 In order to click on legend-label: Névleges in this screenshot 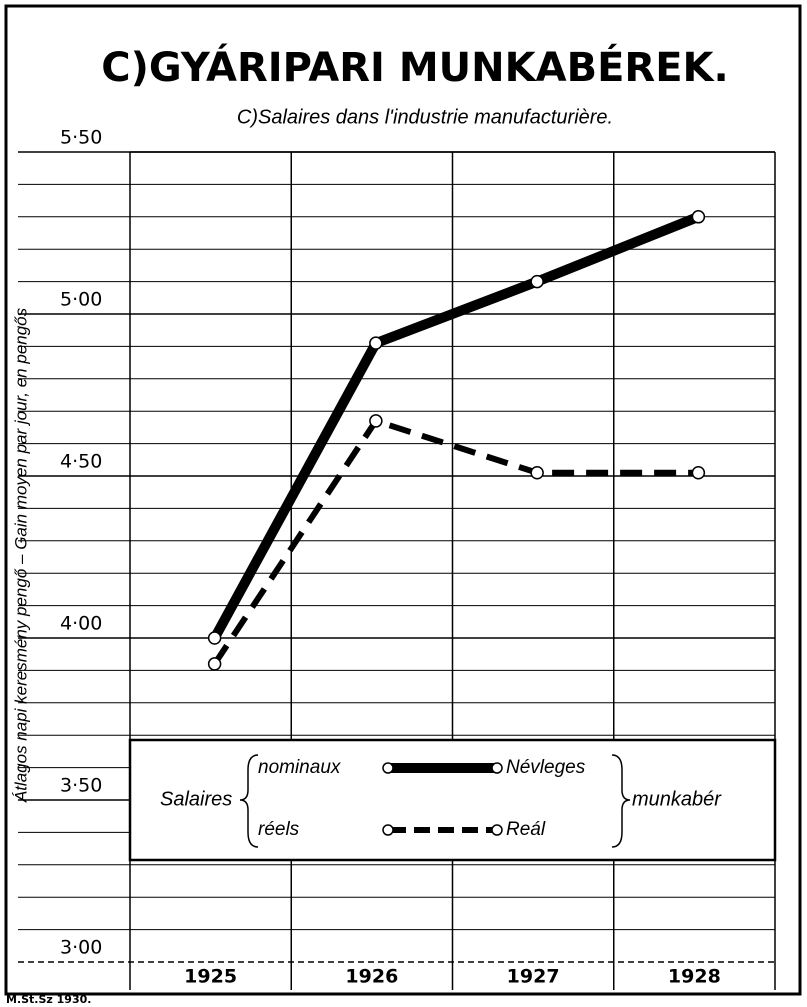, I will do `click(546, 767)`.